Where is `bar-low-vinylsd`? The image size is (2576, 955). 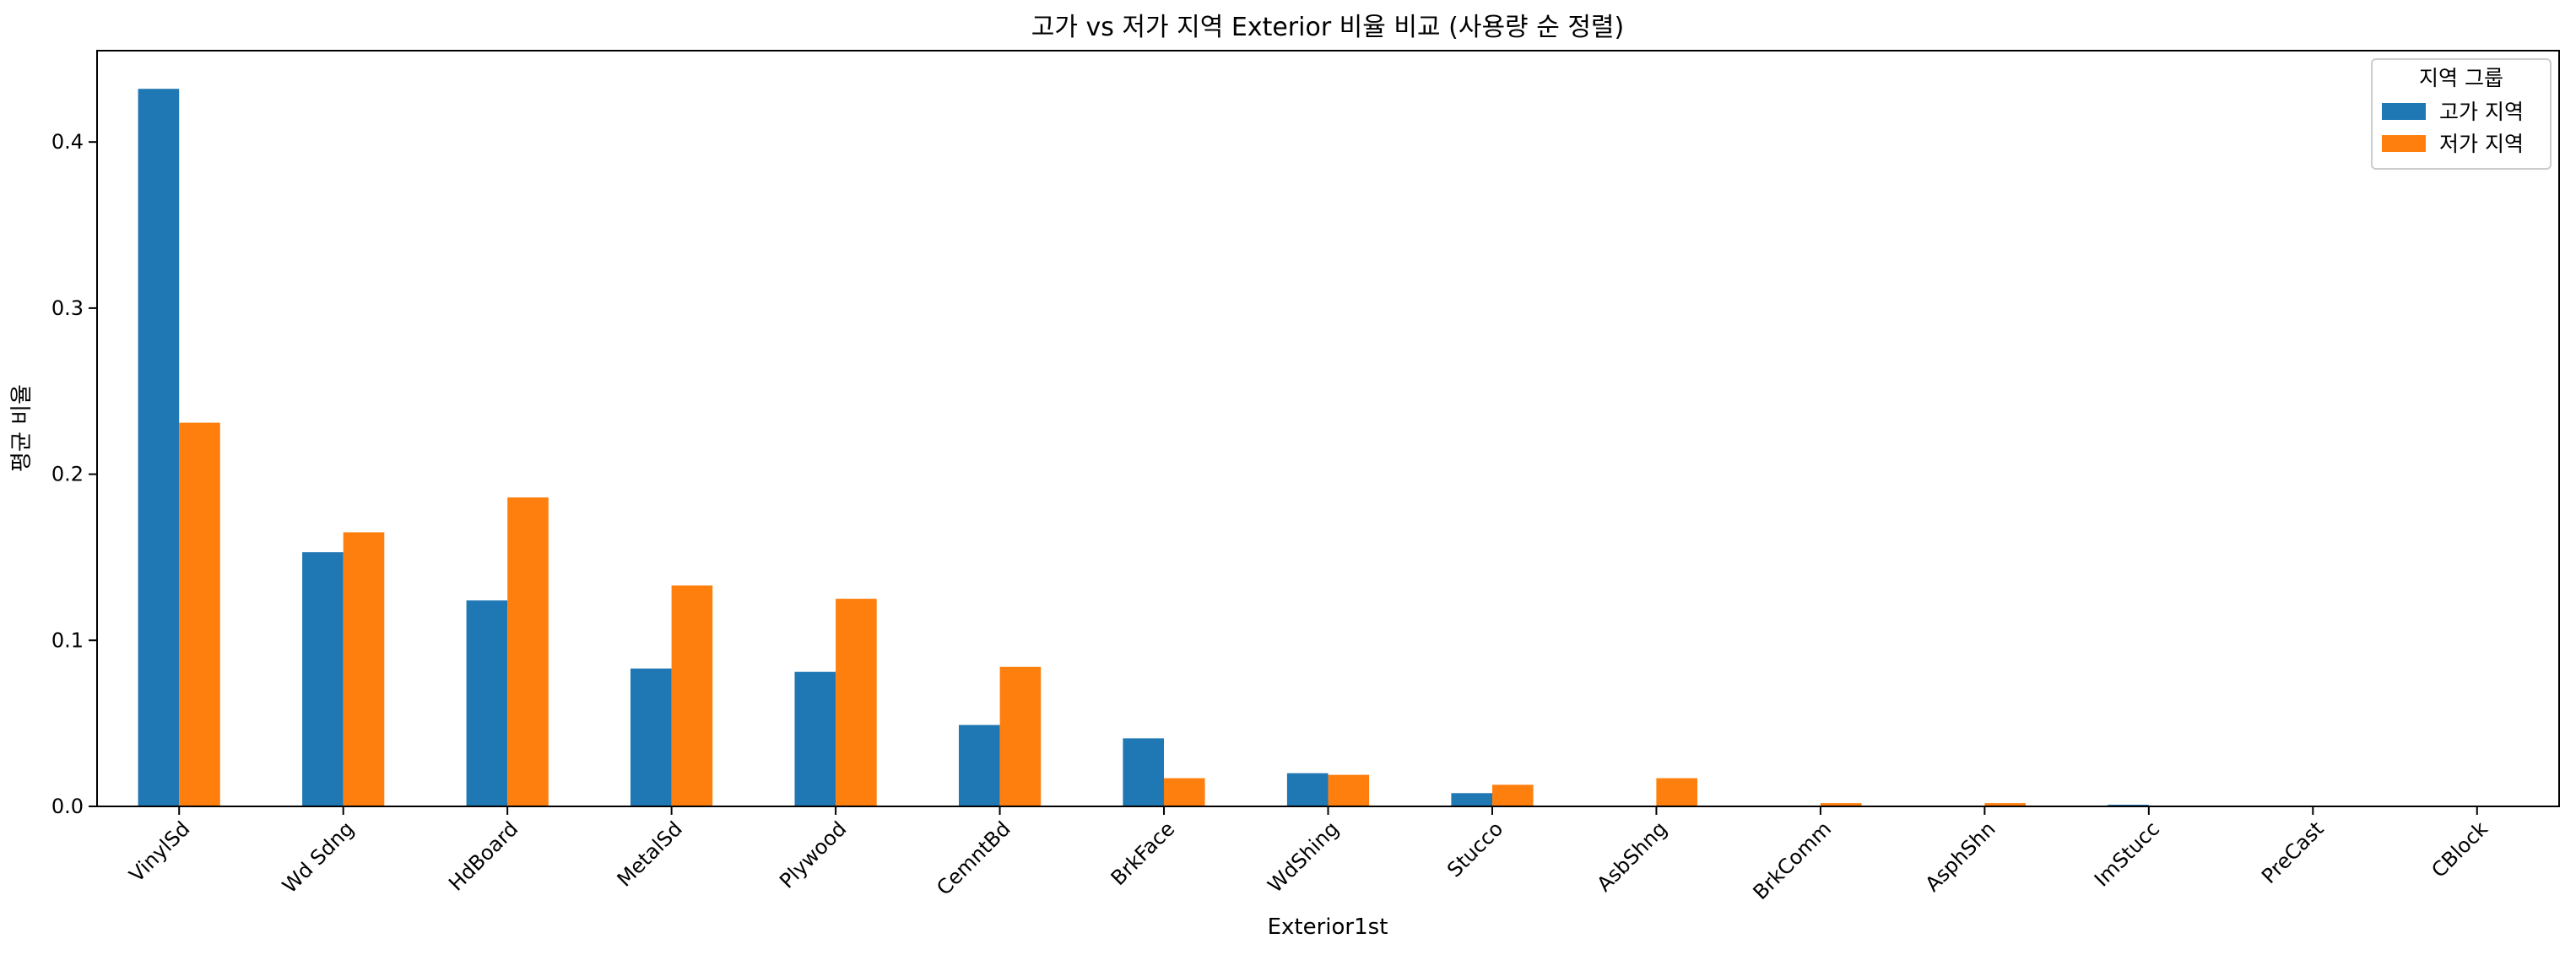
bar-low-vinylsd is located at coordinates (199, 614).